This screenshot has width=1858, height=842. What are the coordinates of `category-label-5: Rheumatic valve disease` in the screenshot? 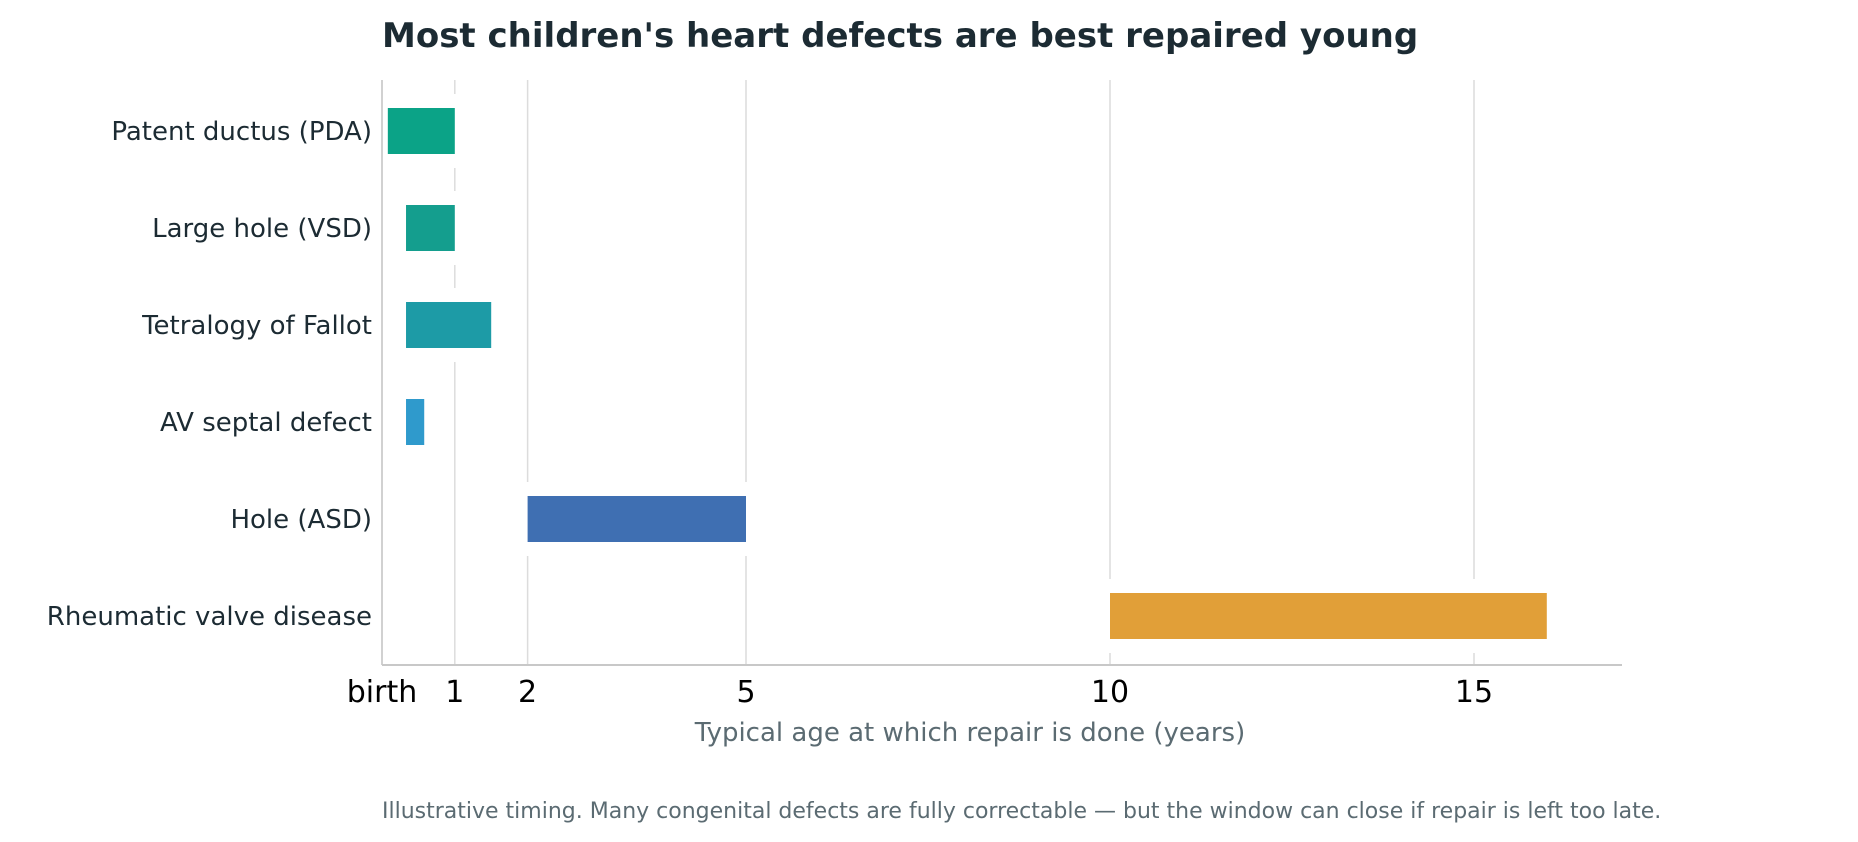 It's located at (209, 617).